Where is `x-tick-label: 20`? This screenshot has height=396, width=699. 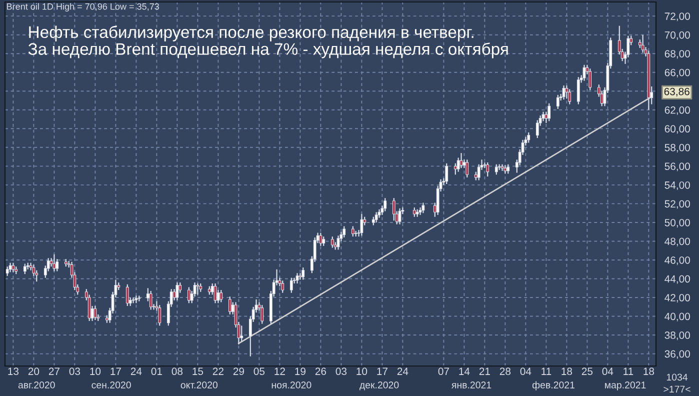 x-tick-label: 20 is located at coordinates (34, 372).